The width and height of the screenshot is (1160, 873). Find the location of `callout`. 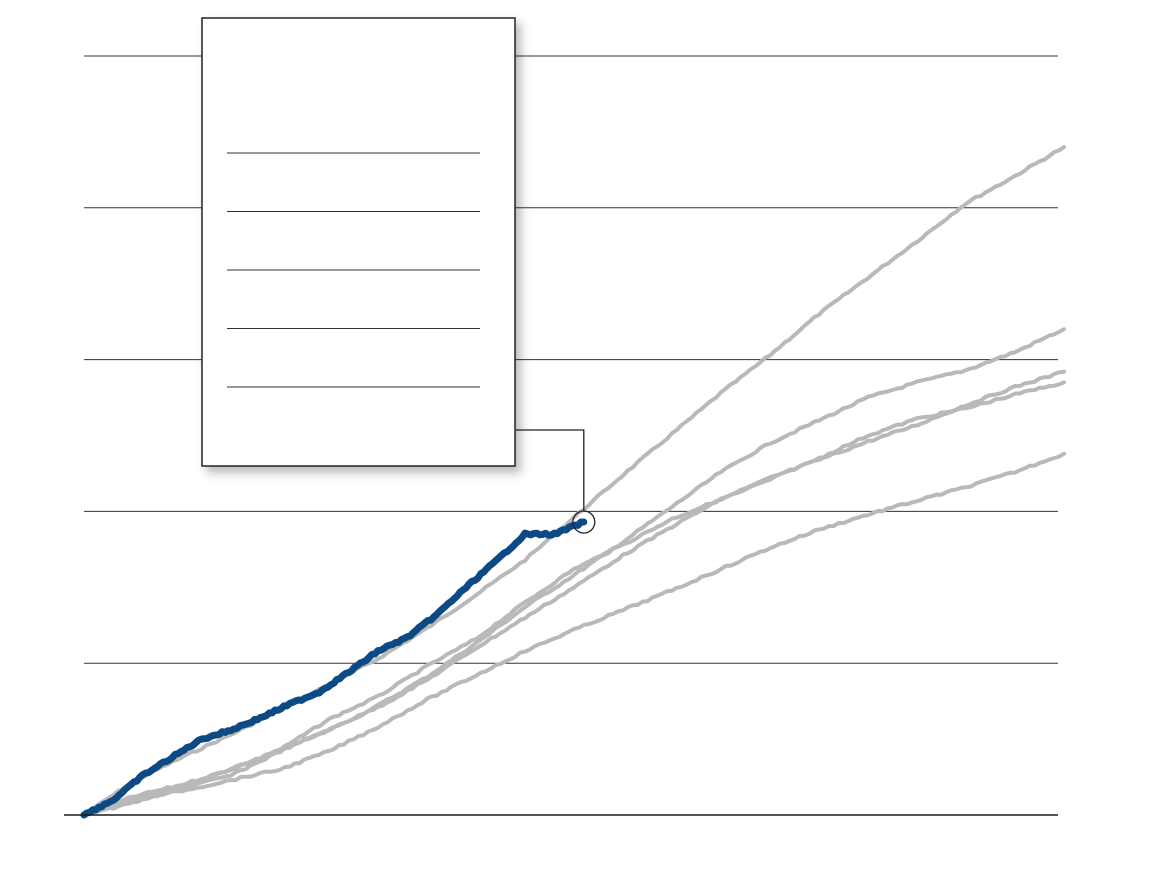

callout is located at coordinates (556, 481).